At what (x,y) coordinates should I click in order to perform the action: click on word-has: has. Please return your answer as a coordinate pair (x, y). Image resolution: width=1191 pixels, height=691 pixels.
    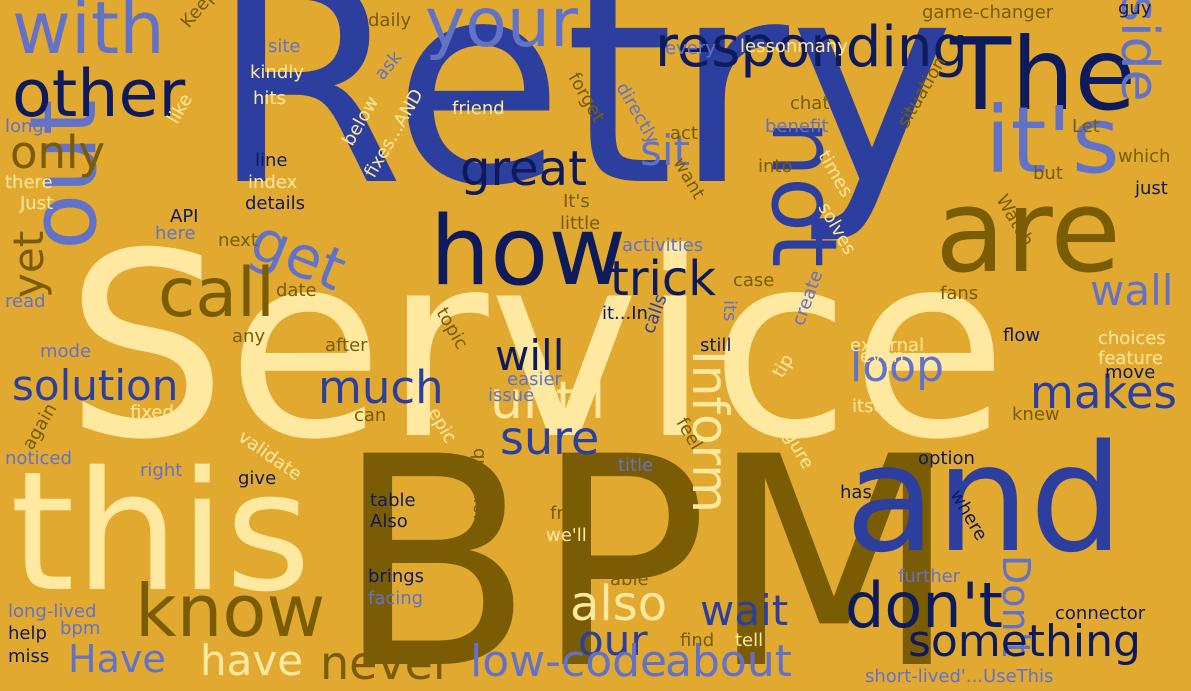
    Looking at the image, I should click on (856, 492).